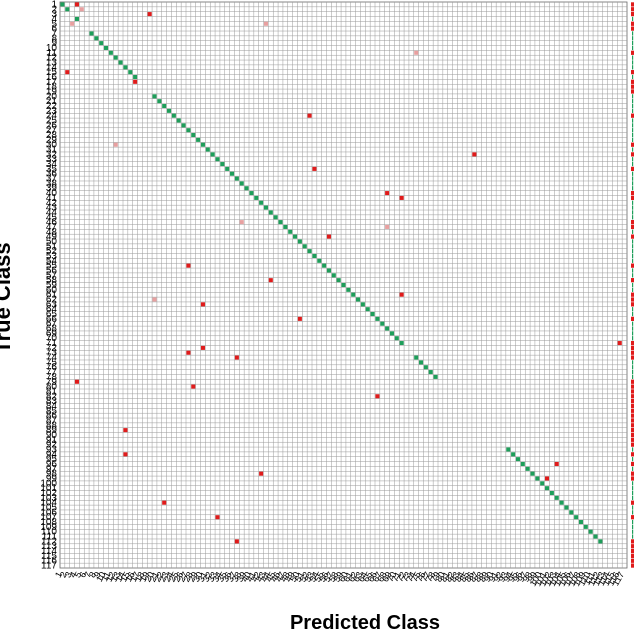 The width and height of the screenshot is (640, 636). I want to click on y-tick-label: 66, so click(52, 319).